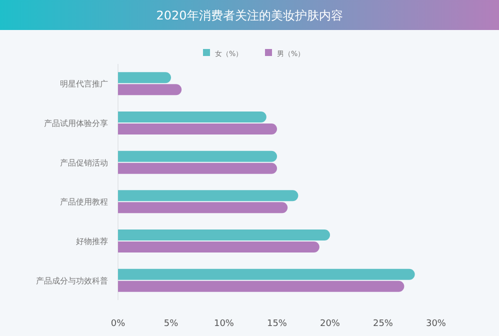 The image size is (499, 336). Describe the element at coordinates (277, 324) in the screenshot. I see `x-tick-label: 15%` at that location.